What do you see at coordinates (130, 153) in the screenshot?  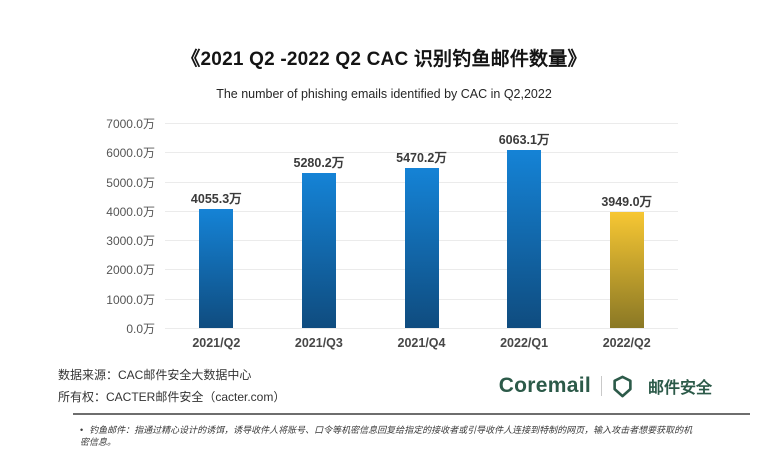 I see `y-axis-tick: 6000.0万` at bounding box center [130, 153].